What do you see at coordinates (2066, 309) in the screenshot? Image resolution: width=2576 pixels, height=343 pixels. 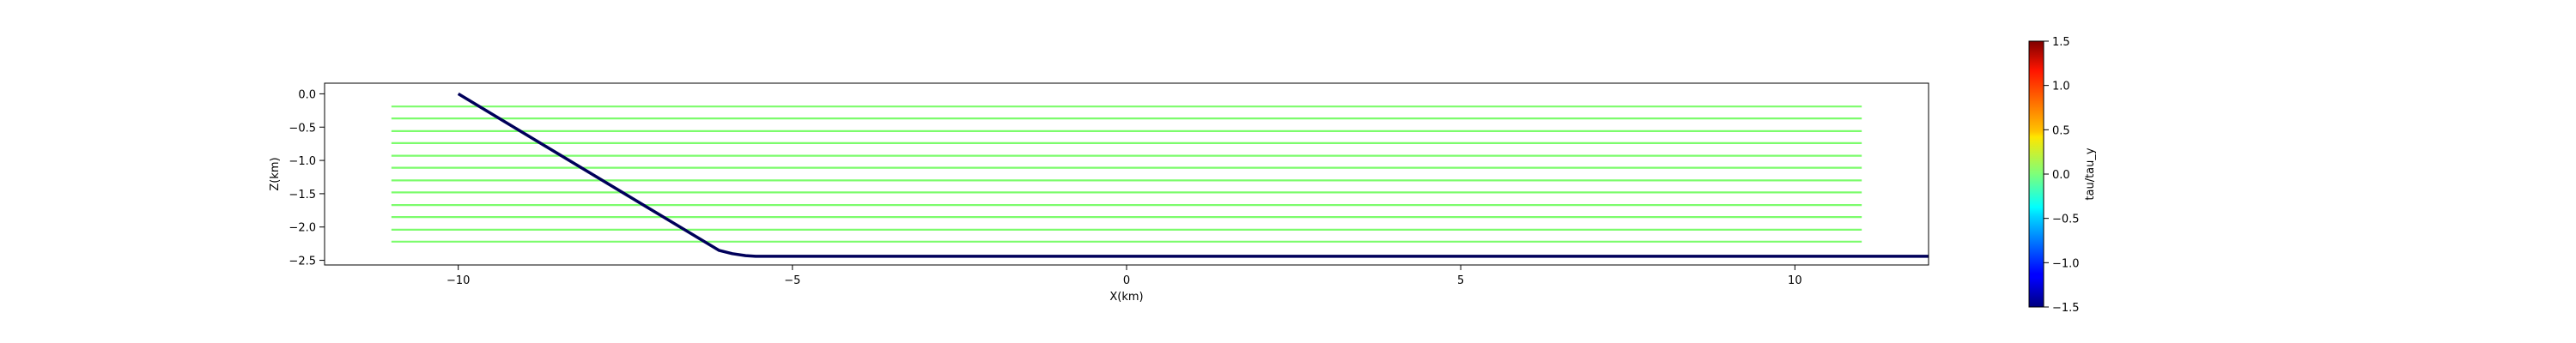 I see `colorbar-tick-label: −1.5` at bounding box center [2066, 309].